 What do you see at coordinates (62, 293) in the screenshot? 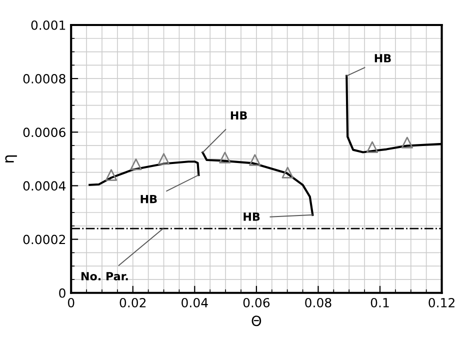
I see `y-tick-label: 0` at bounding box center [62, 293].